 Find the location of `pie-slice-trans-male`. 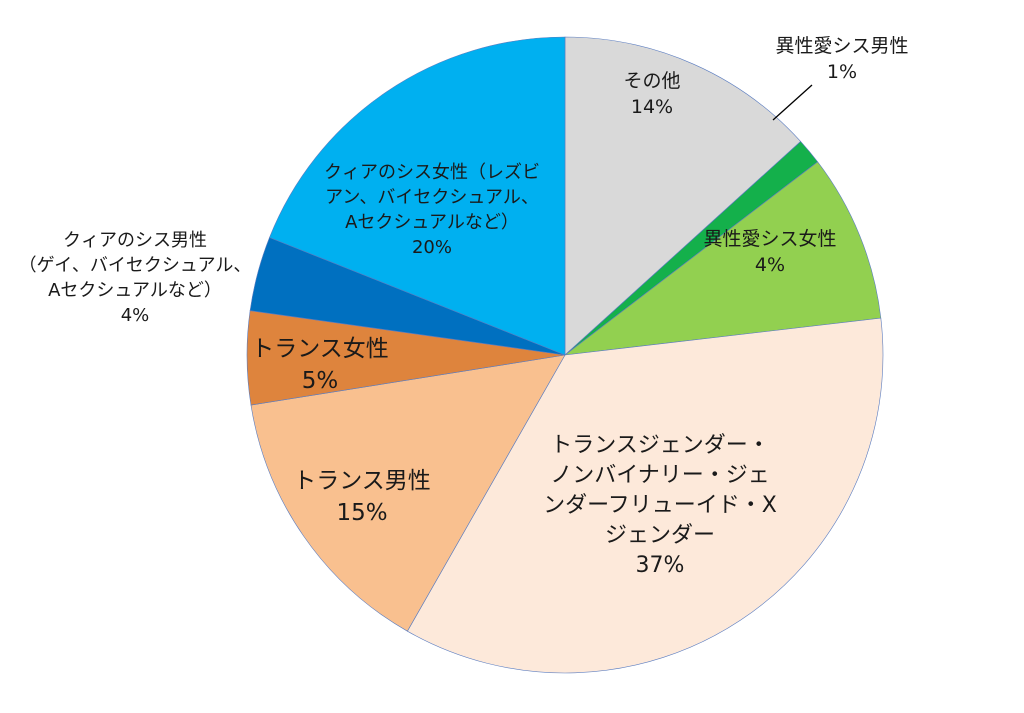

pie-slice-trans-male is located at coordinates (408, 493).